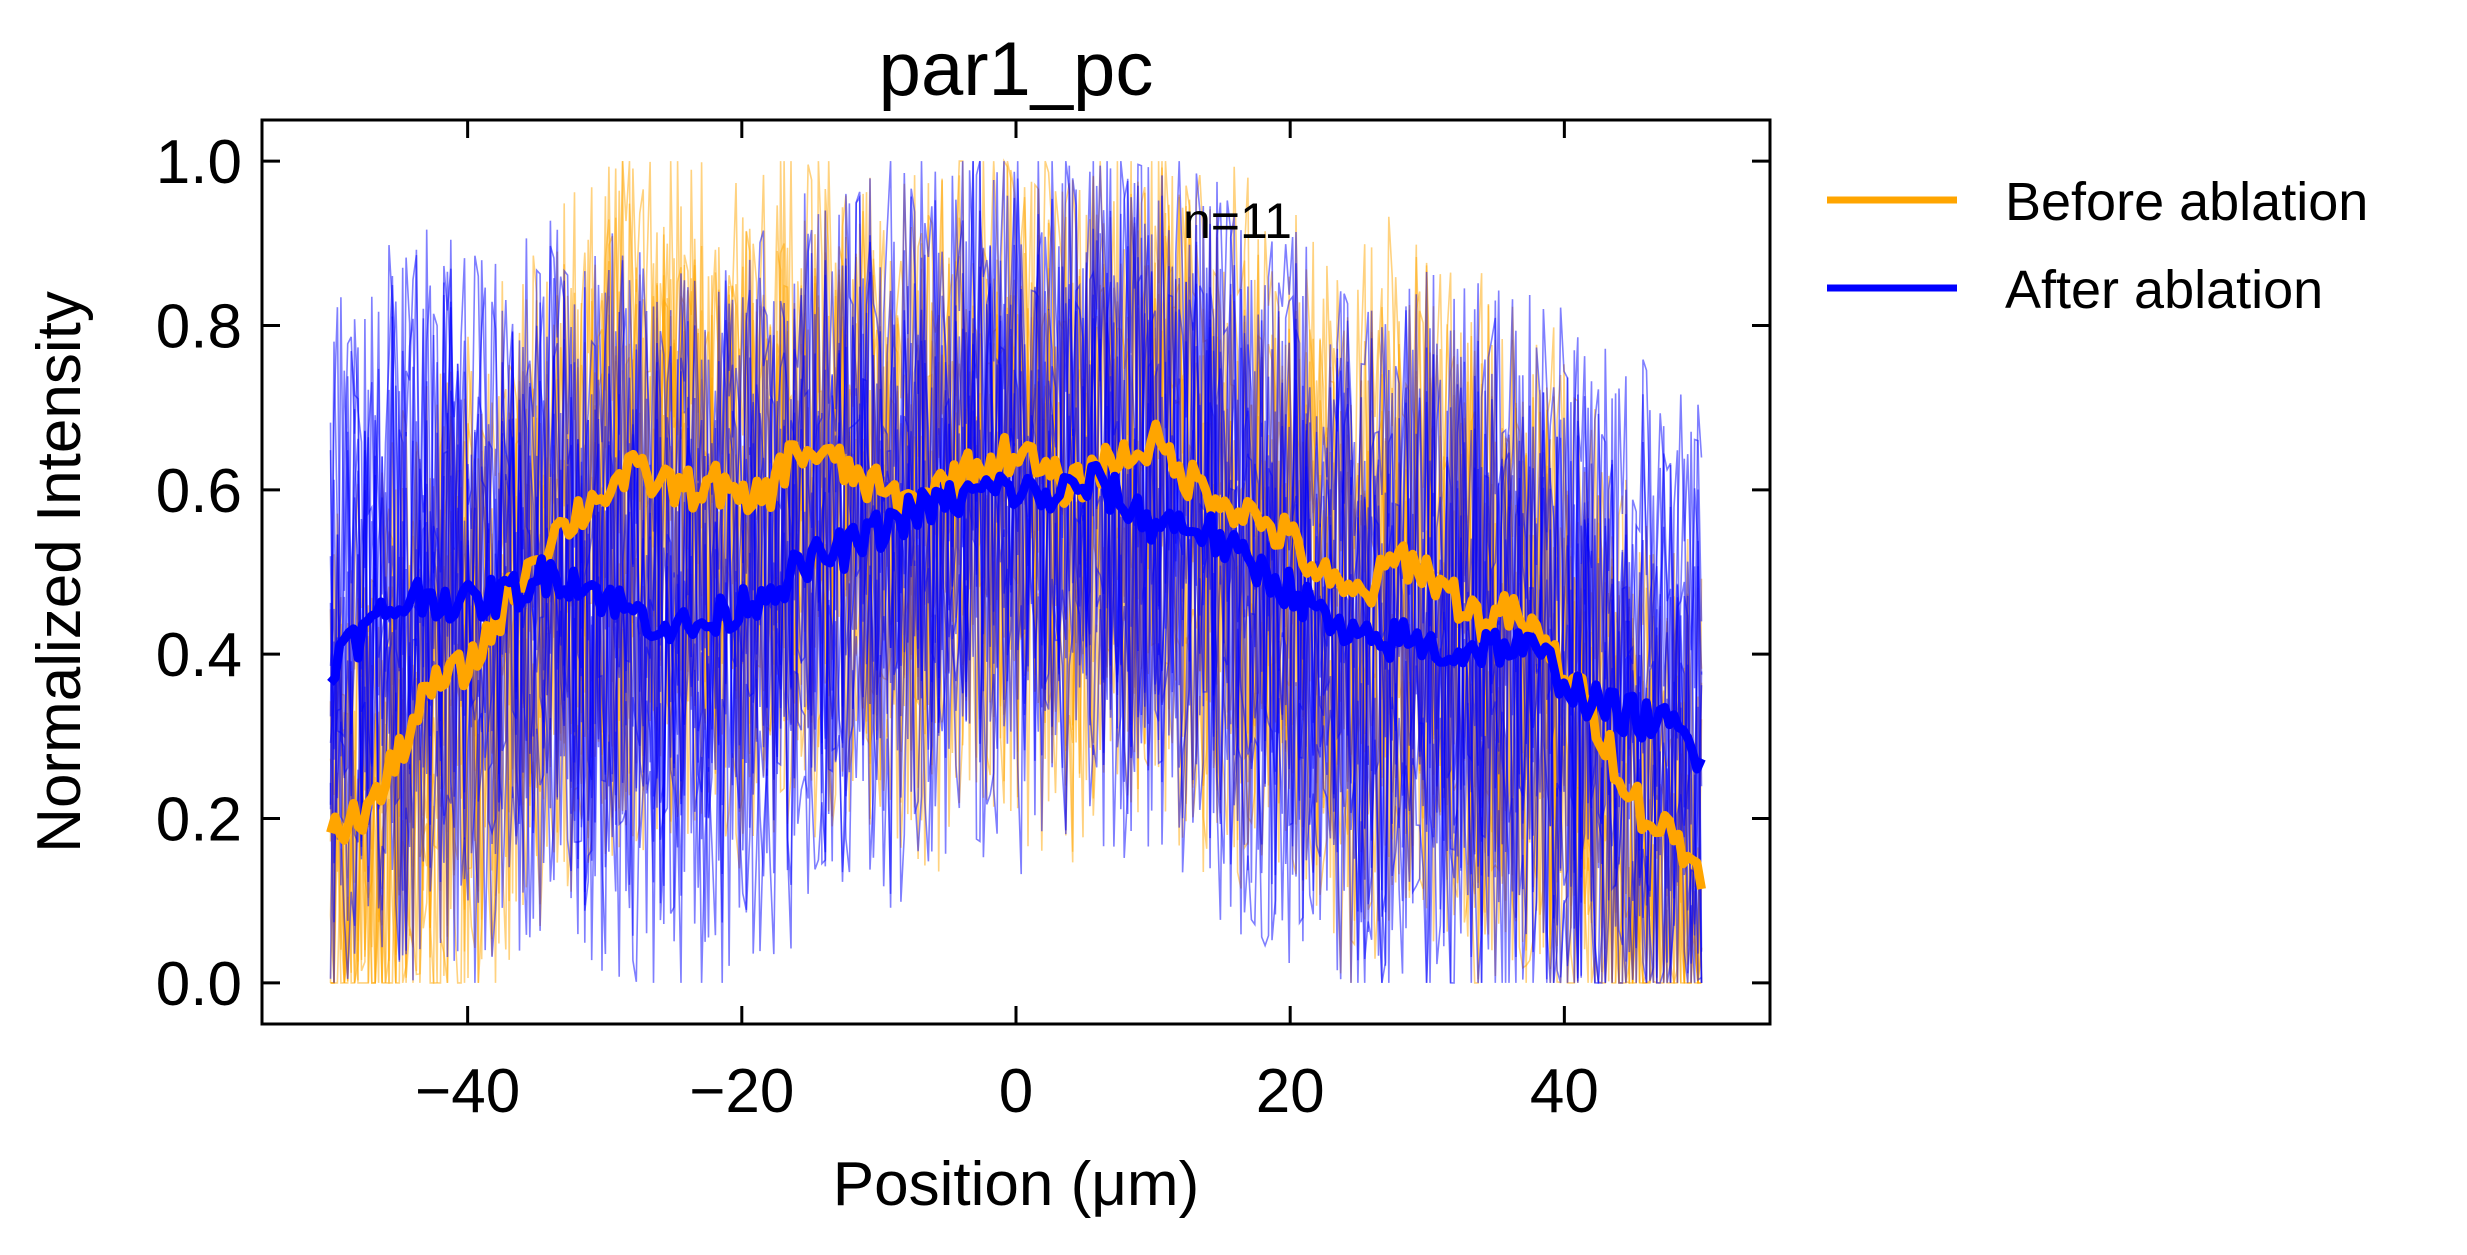  What do you see at coordinates (1016, 69) in the screenshot?
I see `chart-title: par1_pc` at bounding box center [1016, 69].